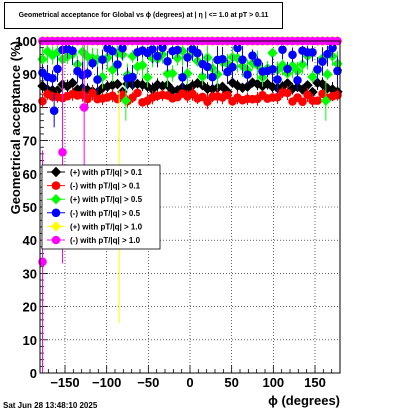  Describe the element at coordinates (105, 240) in the screenshot. I see `legend-label: (-) with pT/|q| > 1.0` at that location.